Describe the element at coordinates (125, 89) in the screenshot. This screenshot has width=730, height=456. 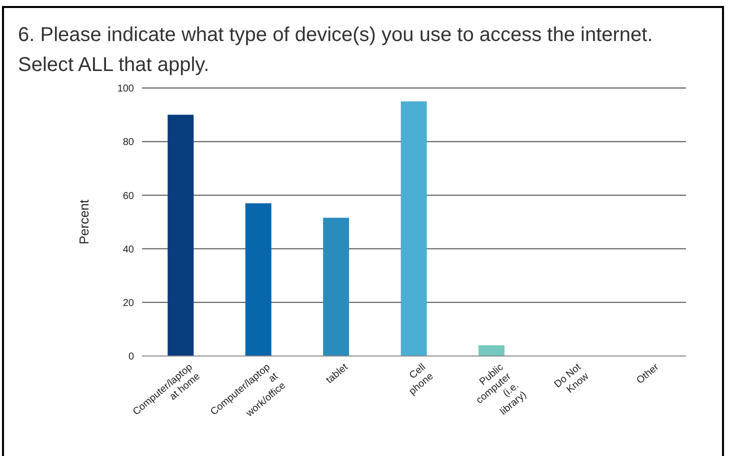
I see `y-tick-label: 100` at that location.